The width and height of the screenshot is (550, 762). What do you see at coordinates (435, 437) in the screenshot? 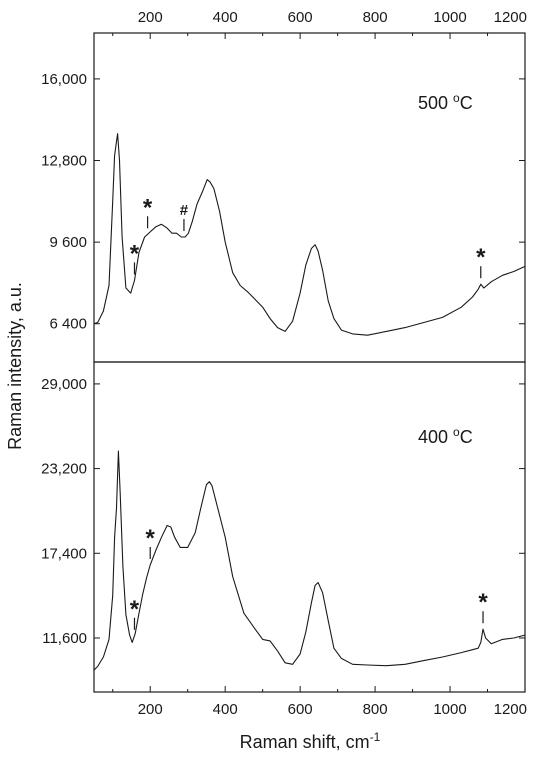
I see `panel-label-value: 400` at bounding box center [435, 437].